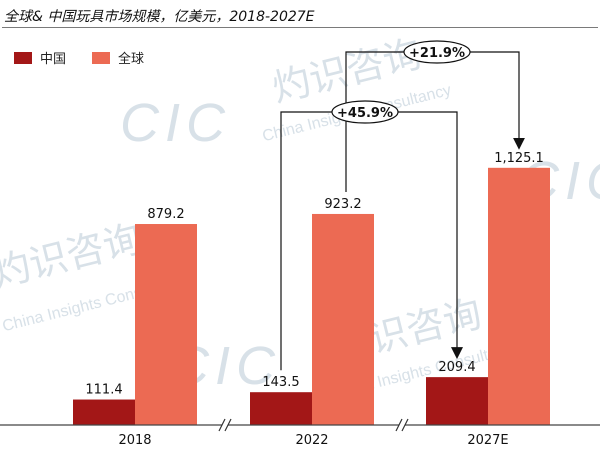  What do you see at coordinates (281, 408) in the screenshot?
I see `bar-china-2022` at bounding box center [281, 408].